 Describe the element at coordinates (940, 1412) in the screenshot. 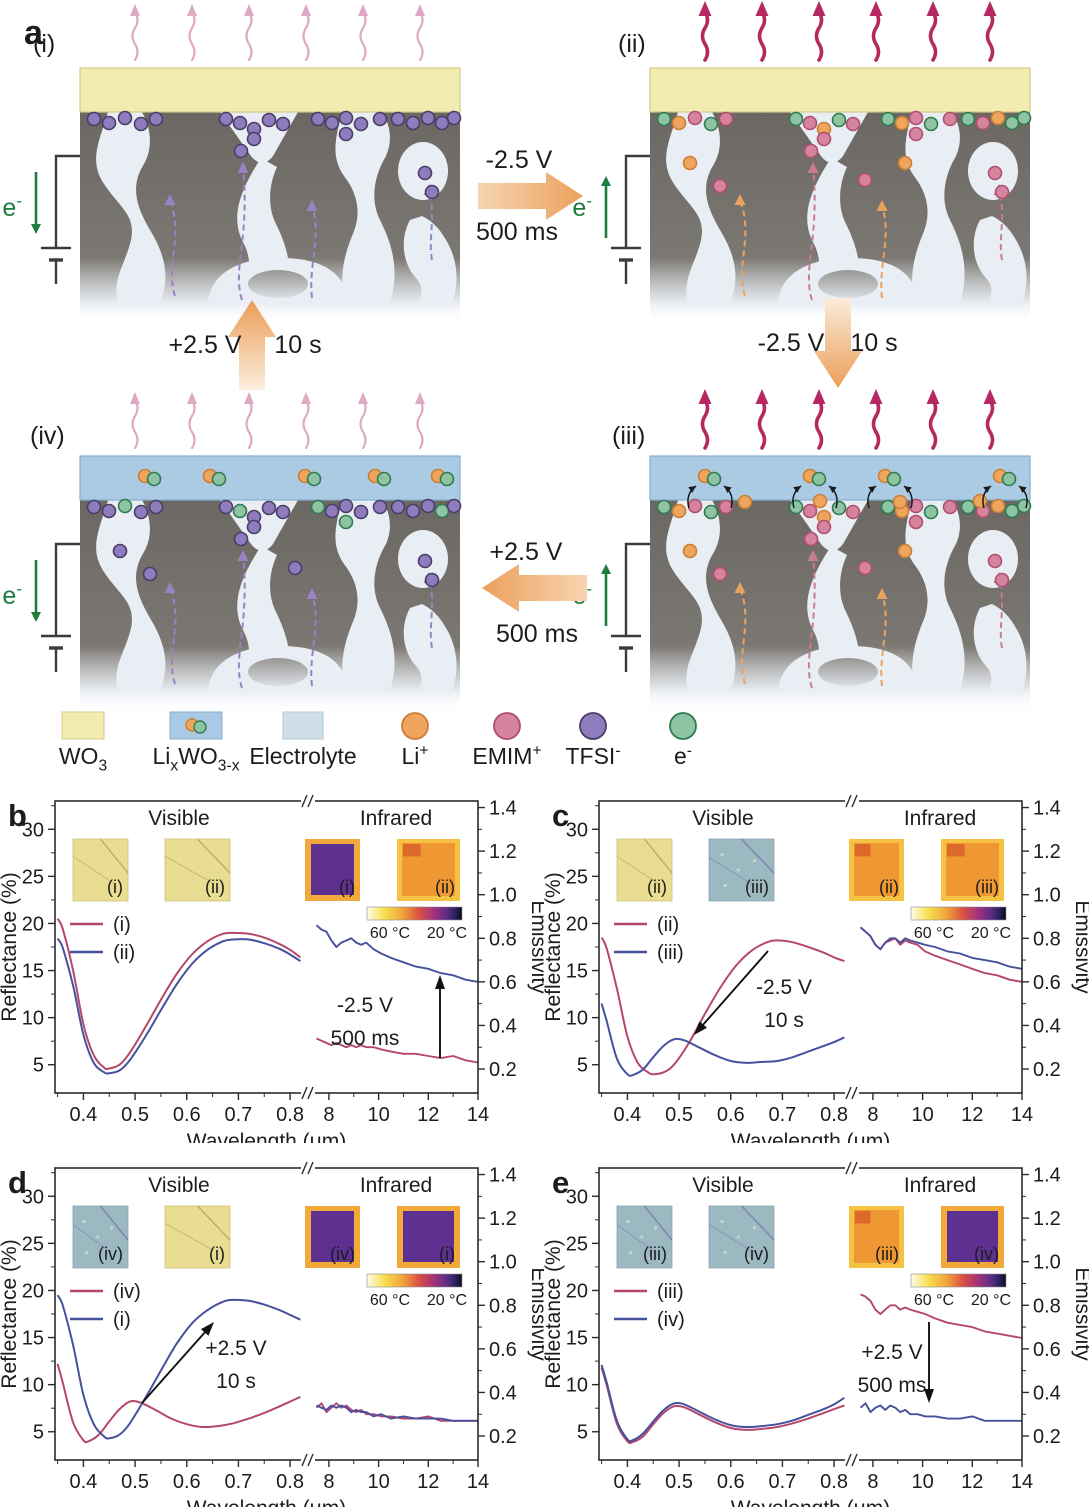

I see `series-infrared-(iv)` at that location.